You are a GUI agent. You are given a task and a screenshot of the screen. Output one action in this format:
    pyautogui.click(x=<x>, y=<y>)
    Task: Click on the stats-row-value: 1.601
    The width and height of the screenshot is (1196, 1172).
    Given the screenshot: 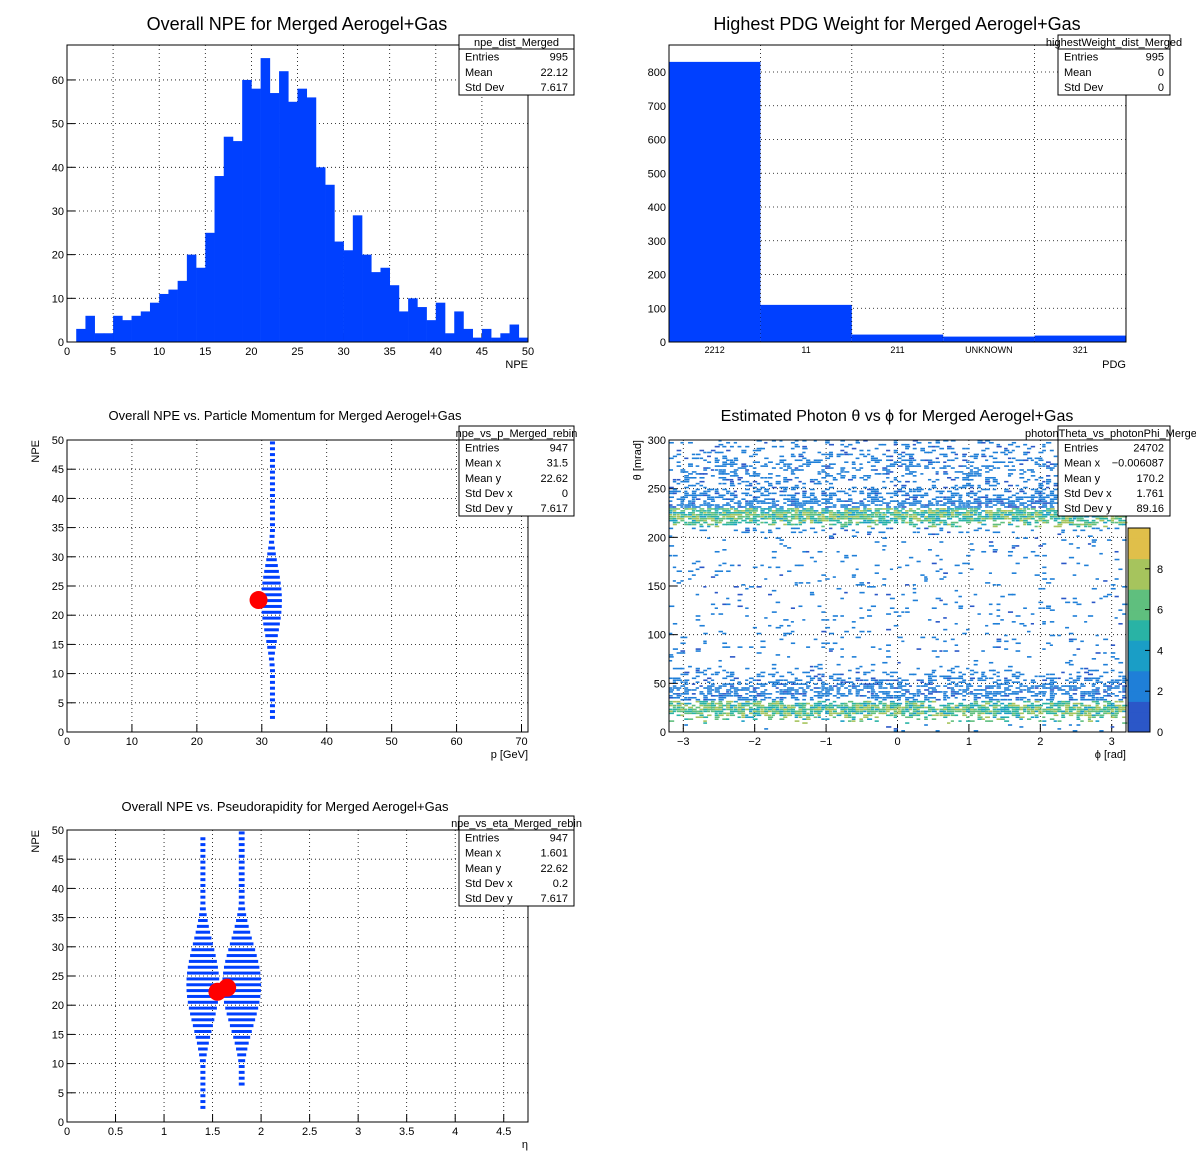 What is the action you would take?
    pyautogui.click(x=554, y=854)
    